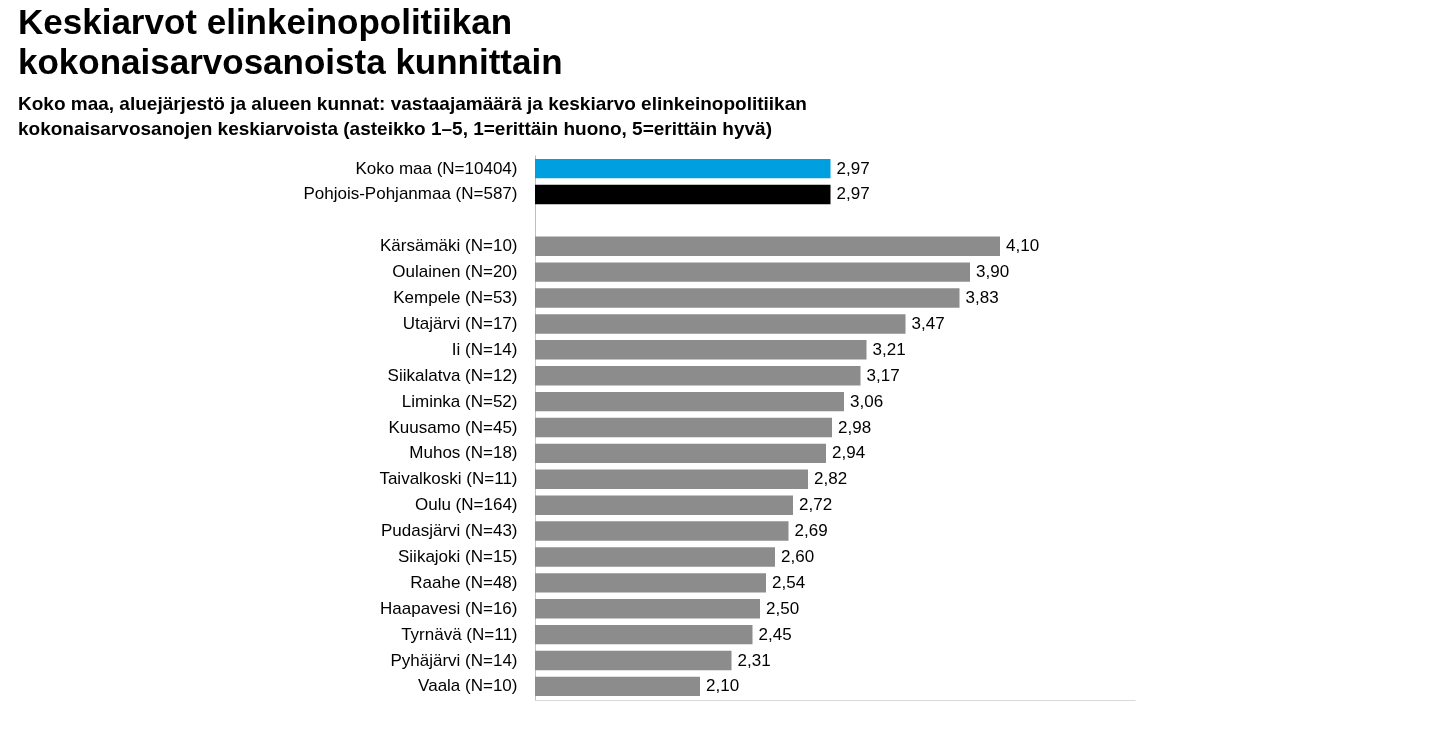 The image size is (1453, 751). I want to click on data-label: 3,83, so click(982, 298).